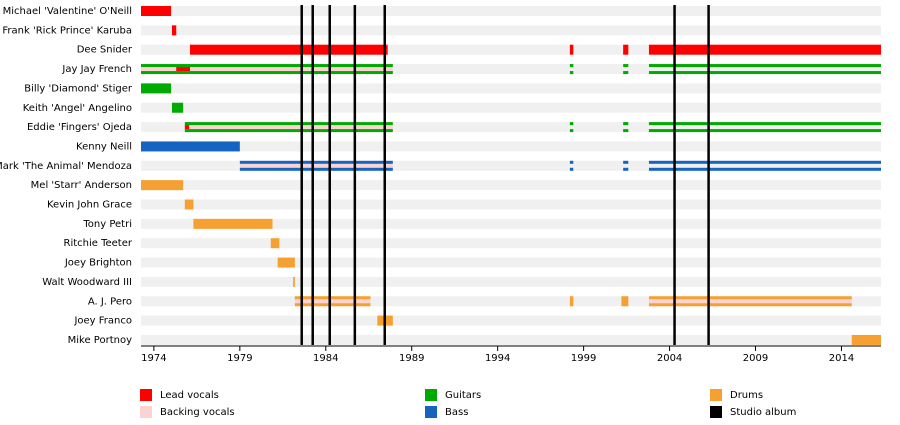 This screenshot has height=425, width=900. What do you see at coordinates (98, 243) in the screenshot?
I see `member-name: Ritchie Teeter` at bounding box center [98, 243].